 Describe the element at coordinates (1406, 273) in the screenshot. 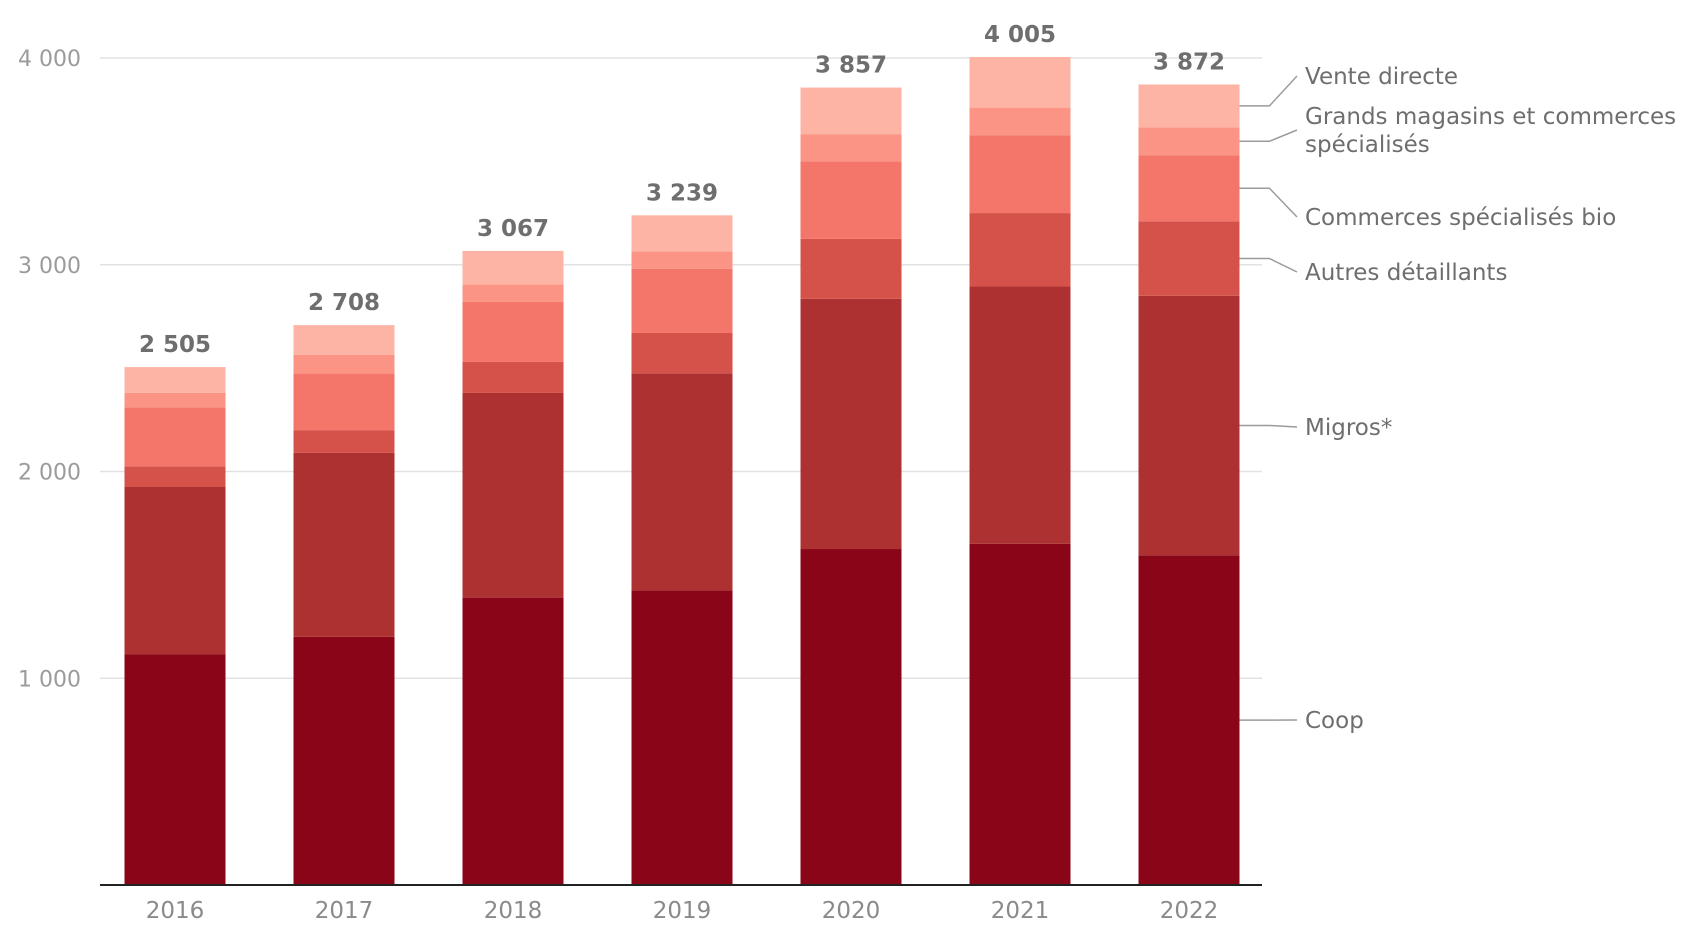

I see `legend-label: Autres détaillants` at that location.